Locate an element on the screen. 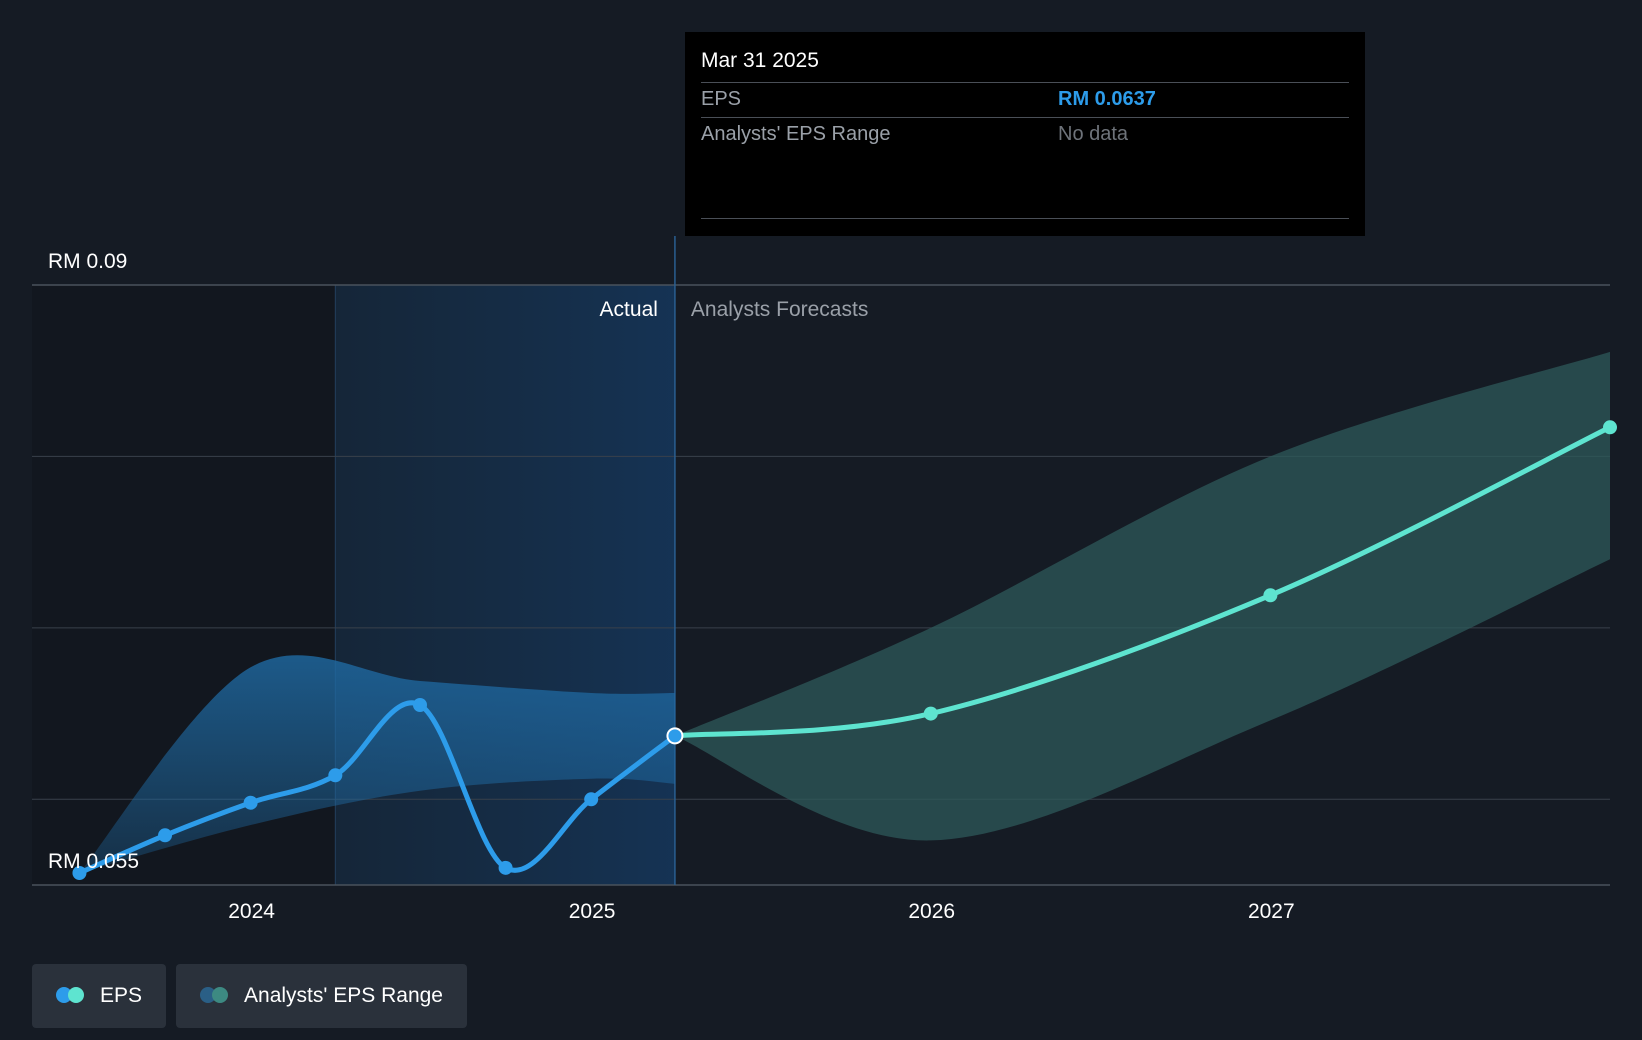 The width and height of the screenshot is (1642, 1040). legend-label-eps: EPS is located at coordinates (121, 995).